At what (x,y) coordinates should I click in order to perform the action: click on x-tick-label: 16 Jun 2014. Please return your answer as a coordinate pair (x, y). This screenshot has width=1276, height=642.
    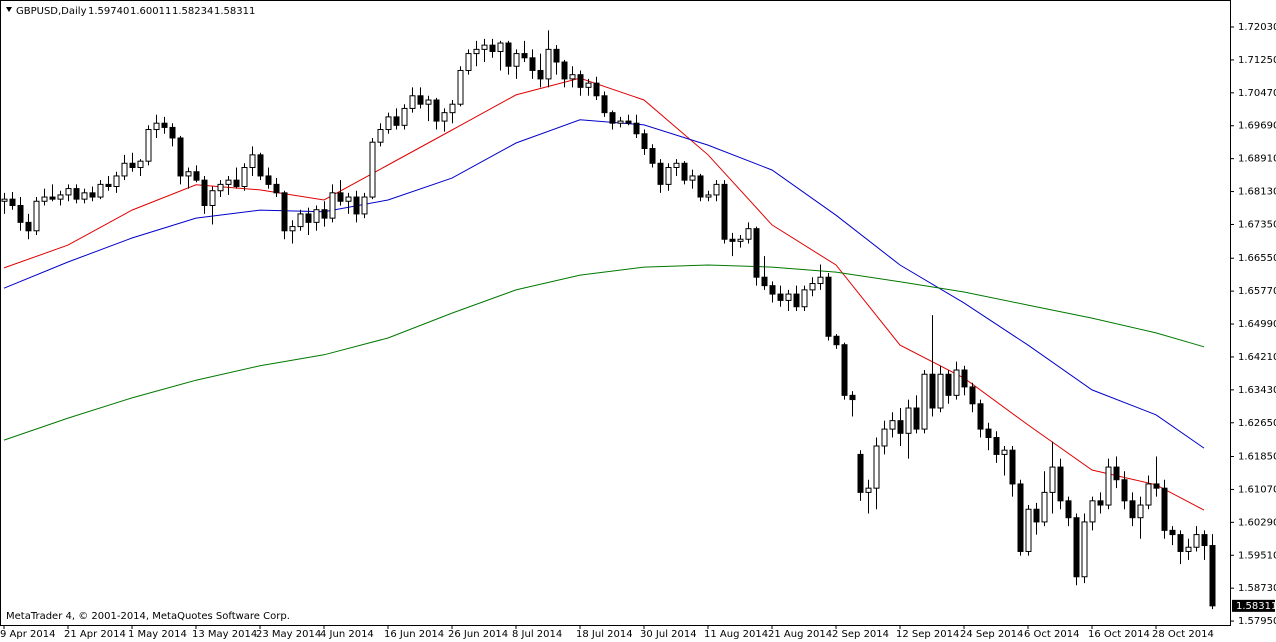
    Looking at the image, I should click on (414, 634).